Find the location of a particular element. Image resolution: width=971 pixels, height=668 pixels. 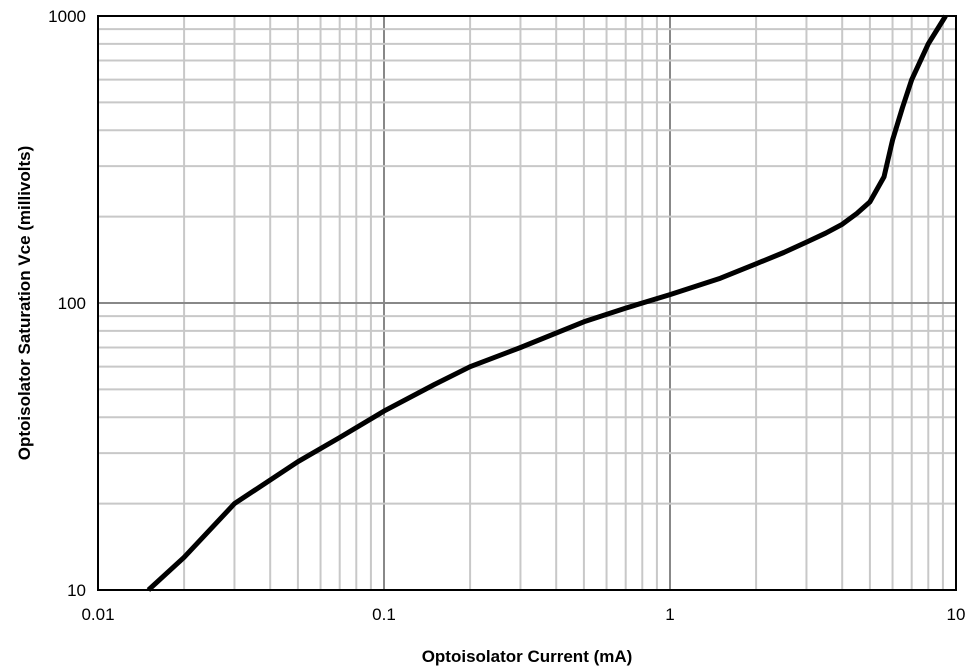

x-tick-label: 0.01 is located at coordinates (97, 614).